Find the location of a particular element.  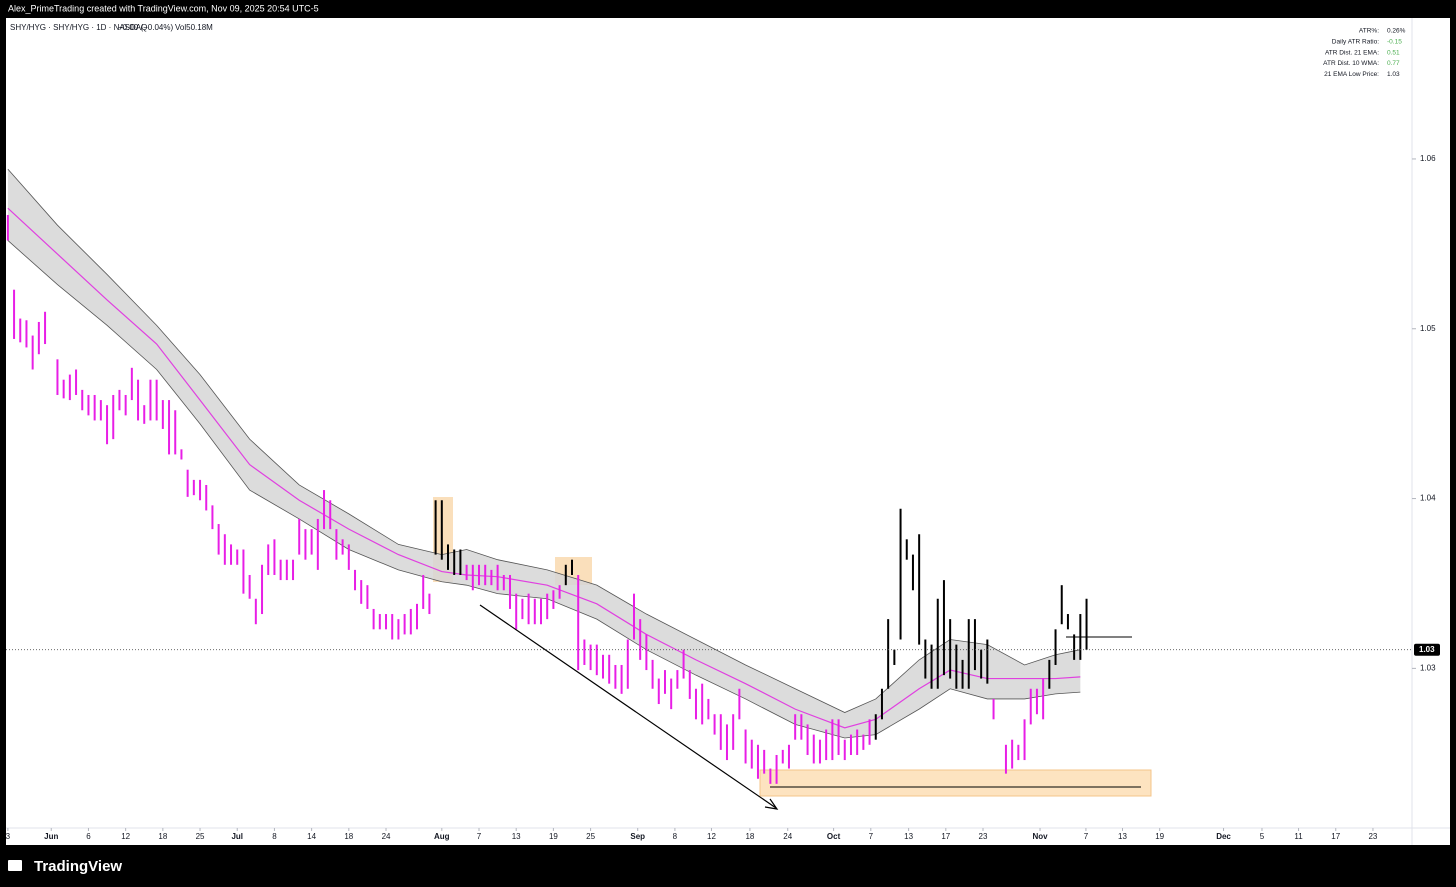

brand: TradingView is located at coordinates (78, 866).